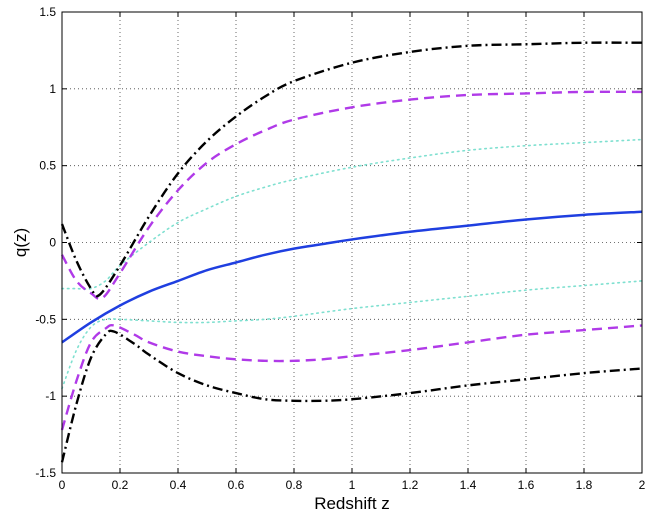  I want to click on x-tick-label: 0.4, so click(178, 485).